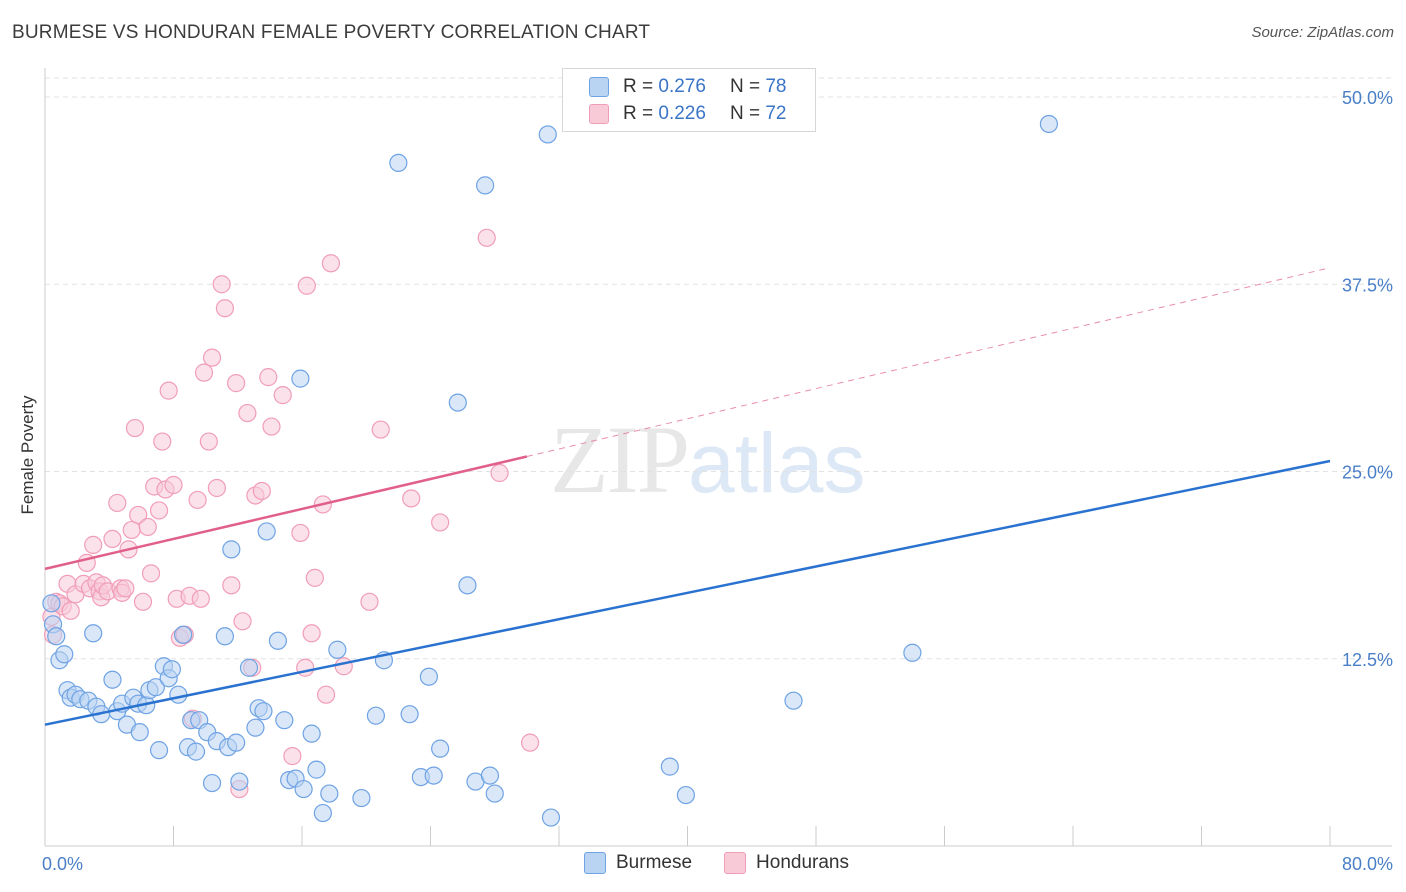 The height and width of the screenshot is (892, 1406). Describe the element at coordinates (776, 86) in the screenshot. I see `legend-n-value: 78` at that location.